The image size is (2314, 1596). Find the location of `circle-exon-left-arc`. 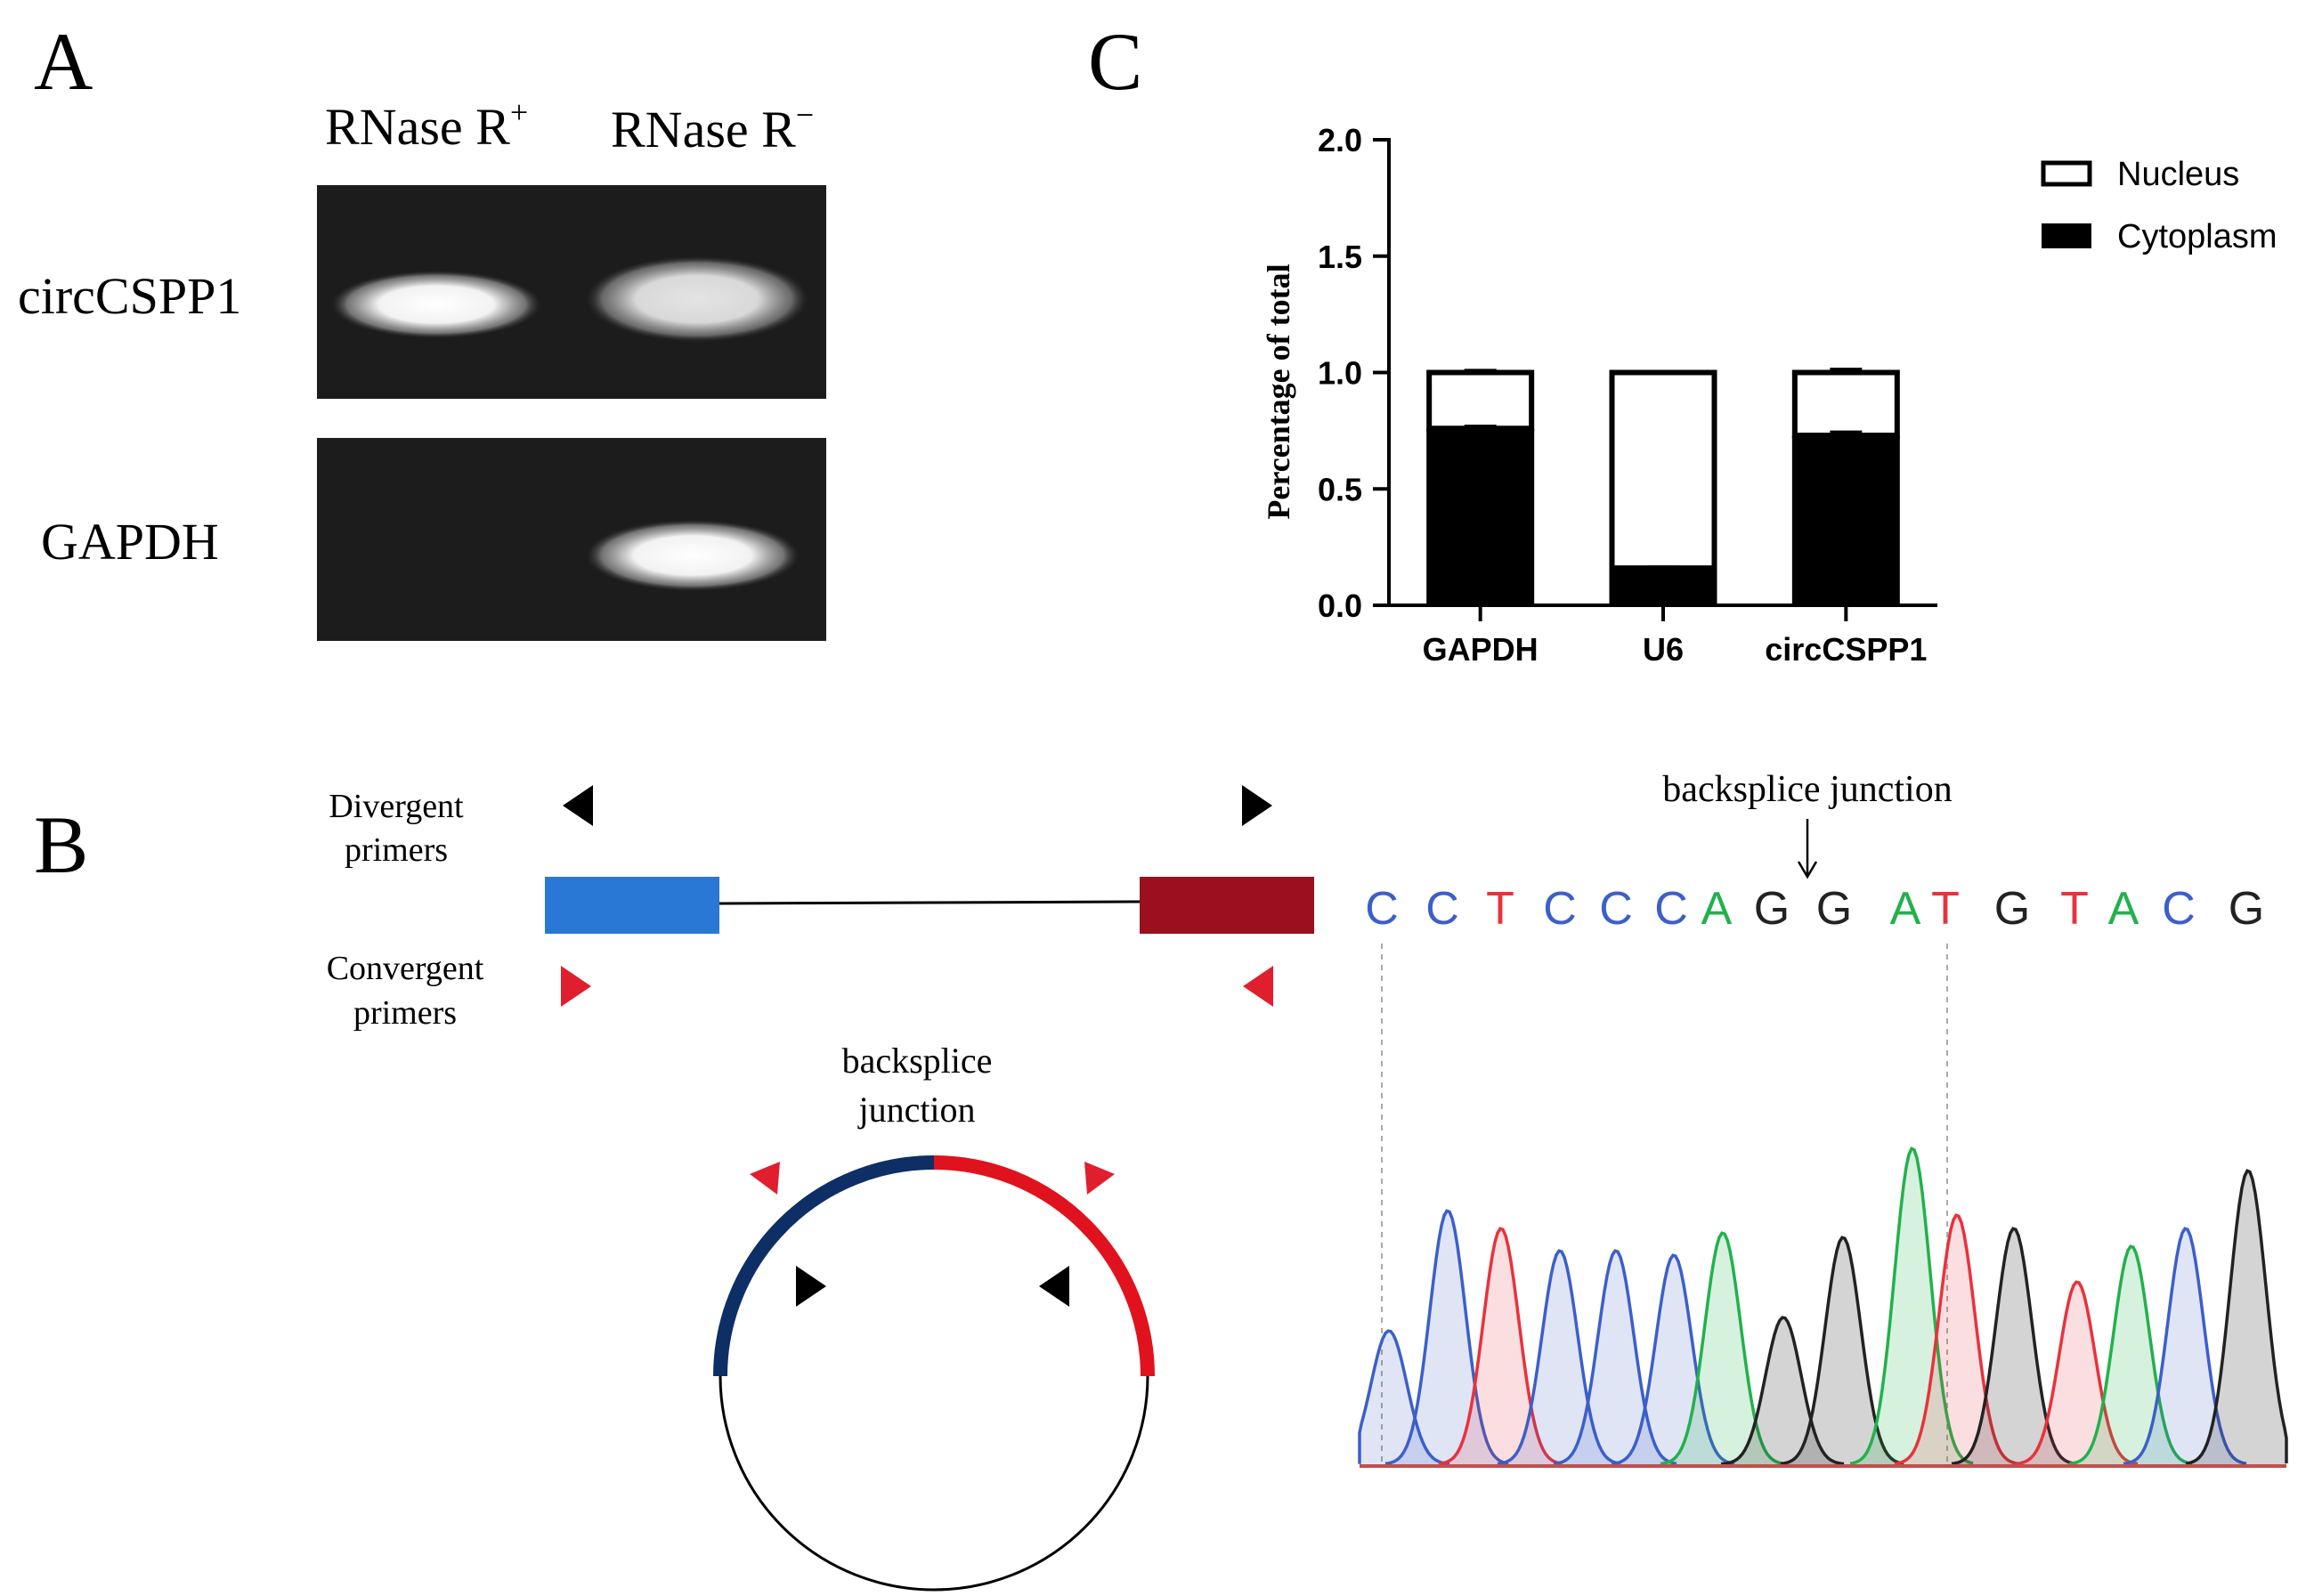

circle-exon-left-arc is located at coordinates (824, 1266).